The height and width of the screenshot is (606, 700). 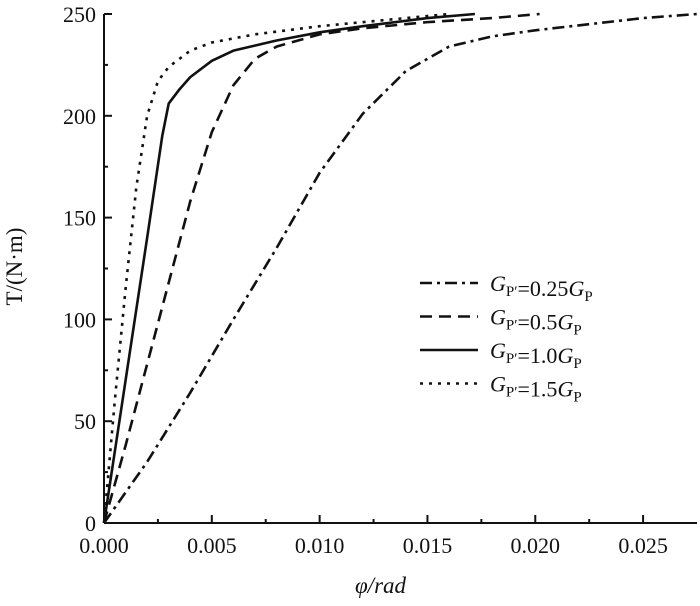 What do you see at coordinates (79, 116) in the screenshot?
I see `y-tick-label: 200` at bounding box center [79, 116].